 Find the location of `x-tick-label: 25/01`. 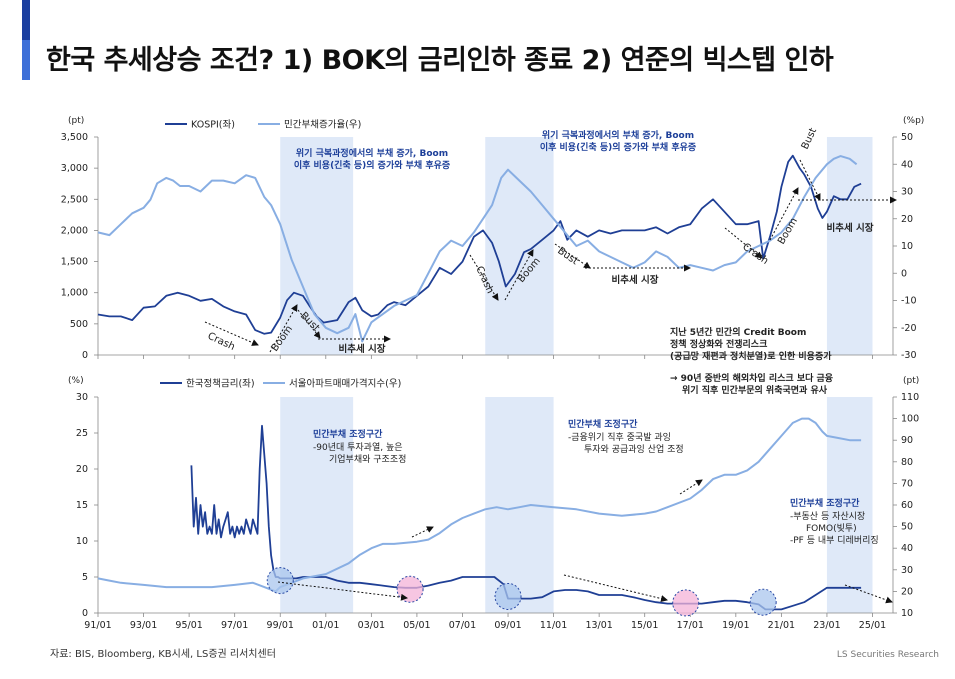

x-tick-label: 25/01 is located at coordinates (872, 625).